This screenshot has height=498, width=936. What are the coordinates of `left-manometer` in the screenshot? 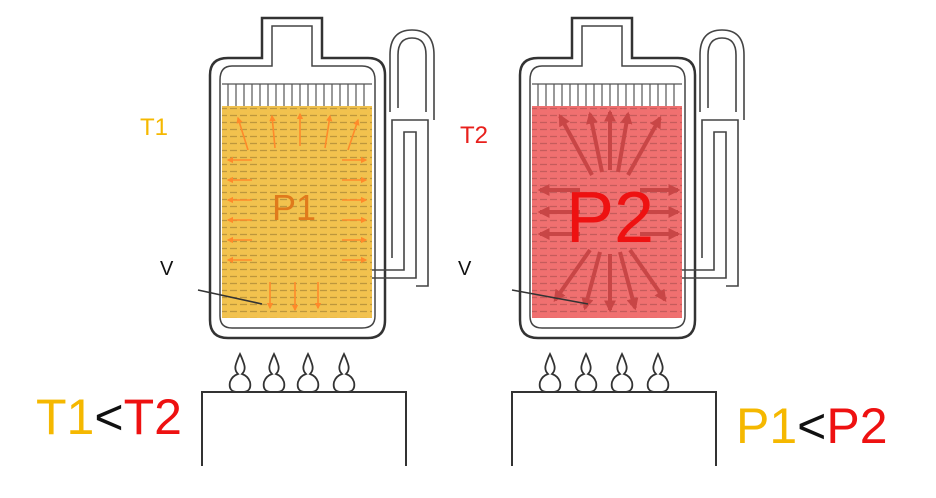 It's located at (403, 158).